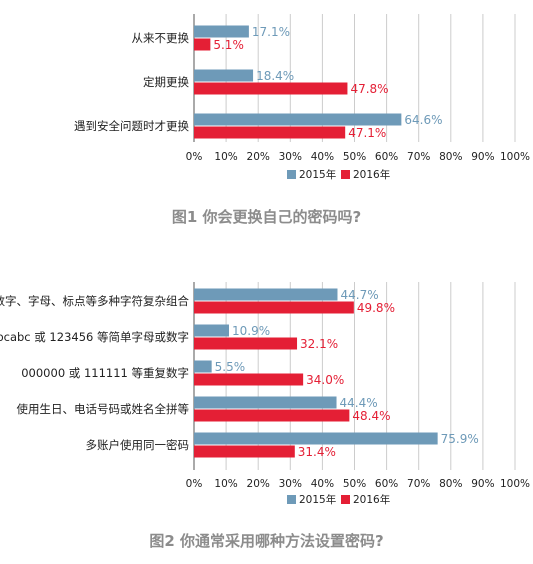  Describe the element at coordinates (266, 541) in the screenshot. I see `chart-title: 图2 你通常采用哪种方法设置密码?` at that location.